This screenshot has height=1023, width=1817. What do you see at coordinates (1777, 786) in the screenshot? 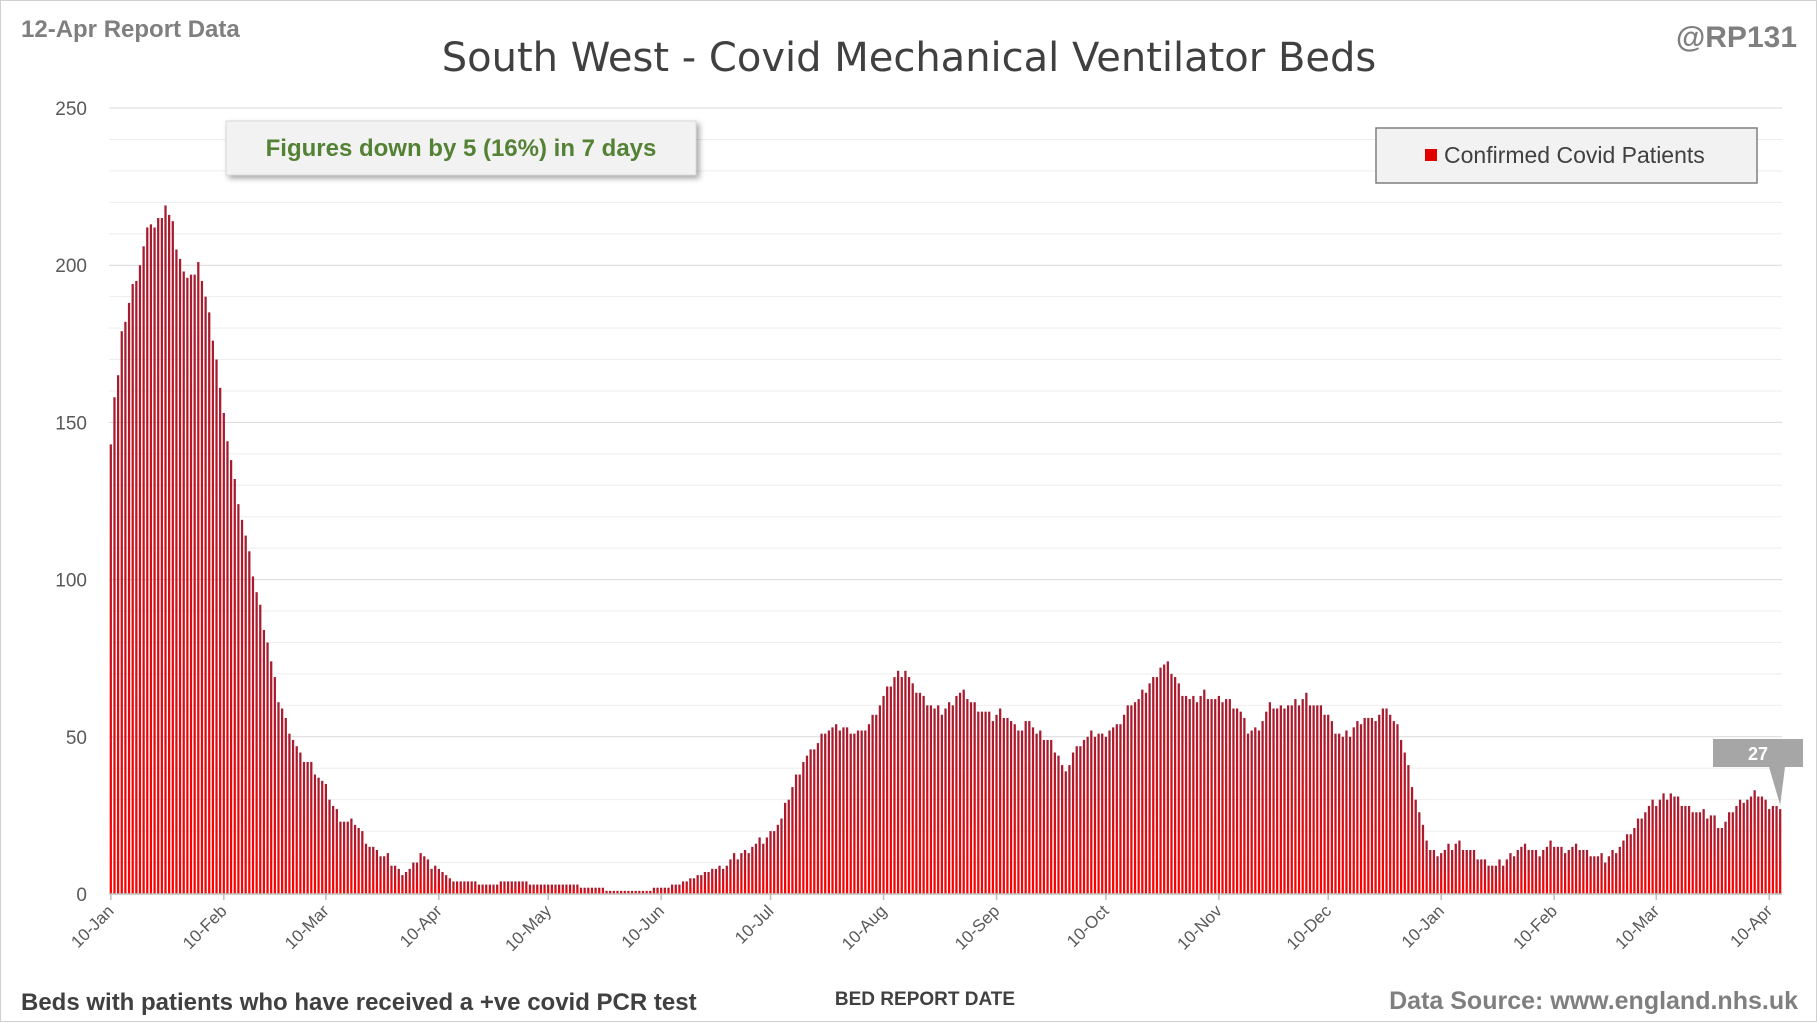
I see `callout-pointer` at bounding box center [1777, 786].